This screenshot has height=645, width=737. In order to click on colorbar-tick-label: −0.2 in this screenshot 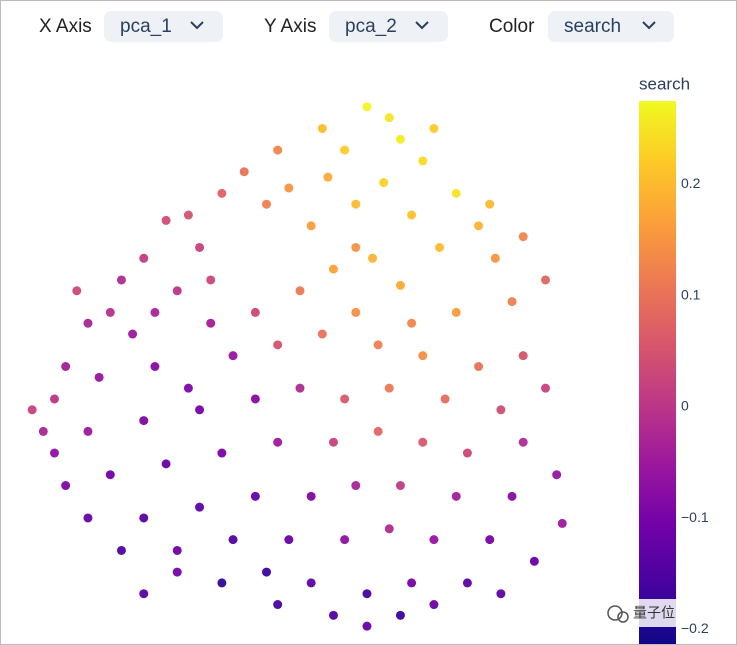, I will do `click(695, 628)`.